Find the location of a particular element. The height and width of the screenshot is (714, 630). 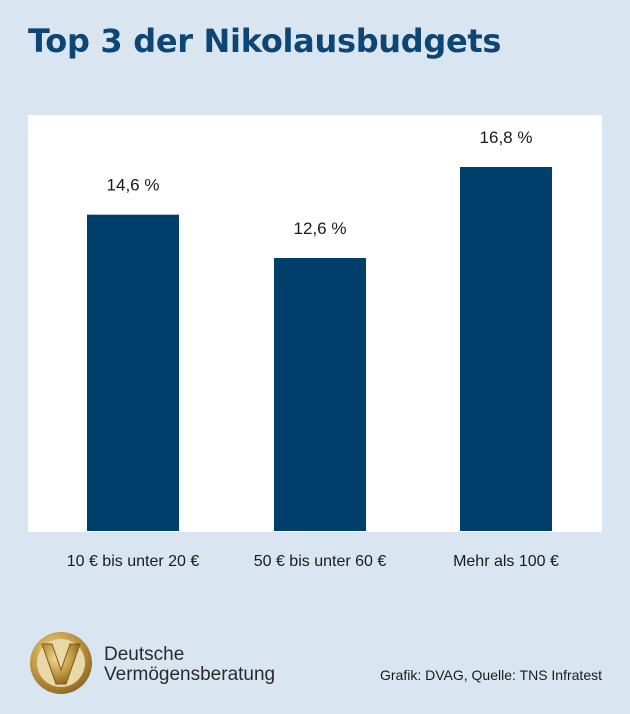

source-note: Grafik: DVAG, Quelle: TNS Infratest is located at coordinates (491, 675).